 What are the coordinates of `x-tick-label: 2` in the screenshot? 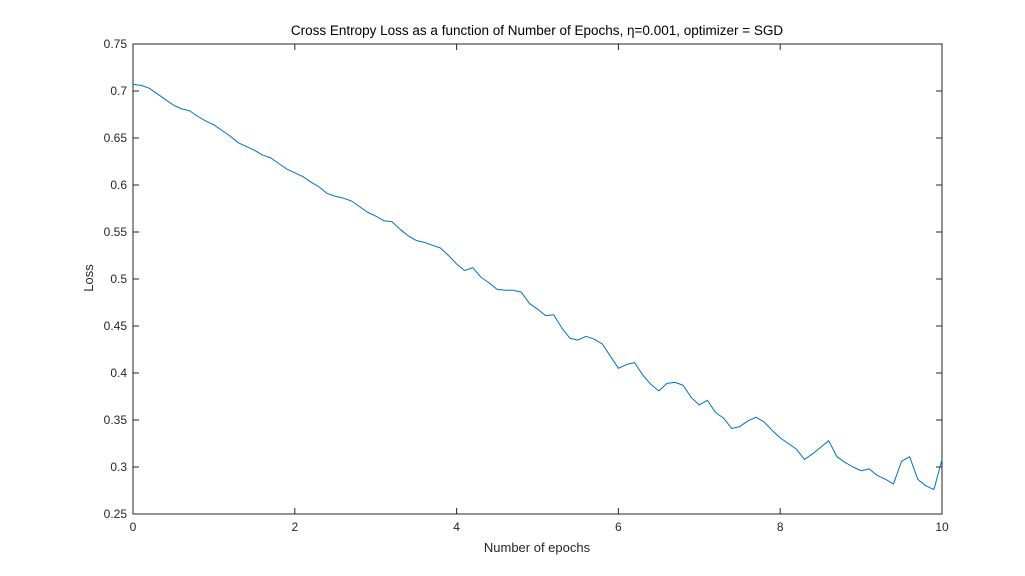 It's located at (294, 527).